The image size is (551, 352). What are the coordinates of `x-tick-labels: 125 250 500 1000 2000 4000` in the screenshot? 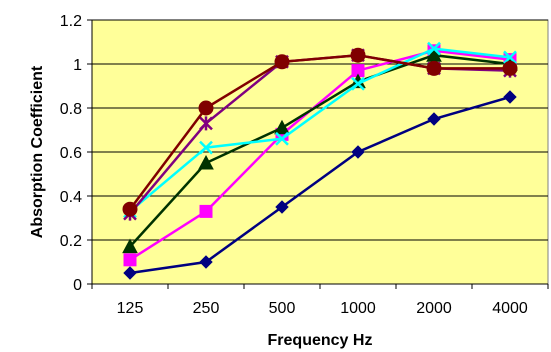 It's located at (322, 308).